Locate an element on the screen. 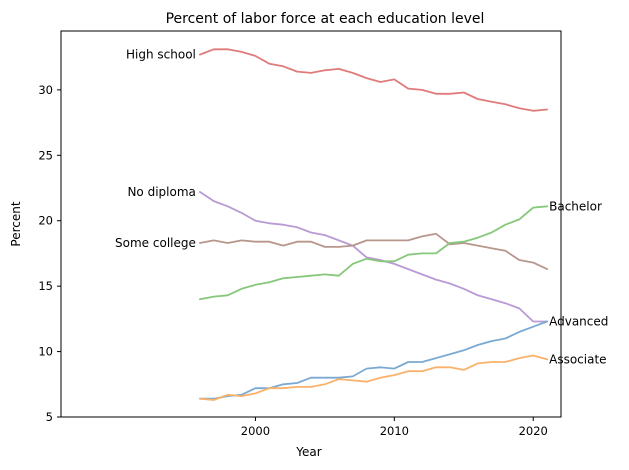  series-line-high-school is located at coordinates (373, 80).